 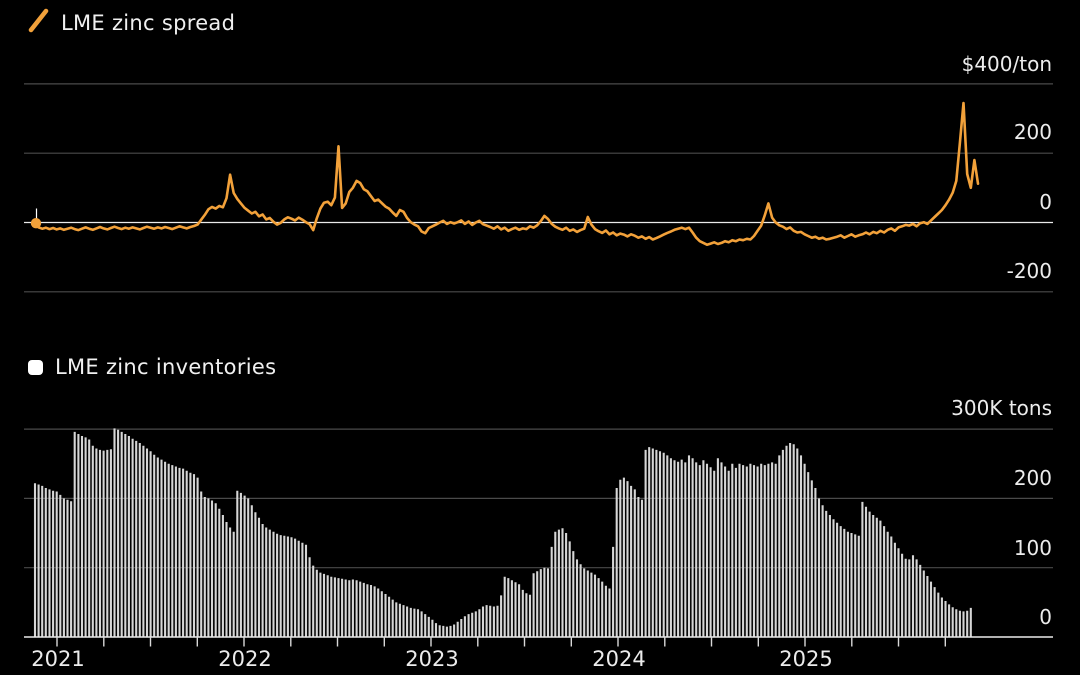 I want to click on year-label-2024: 2024, so click(x=619, y=659).